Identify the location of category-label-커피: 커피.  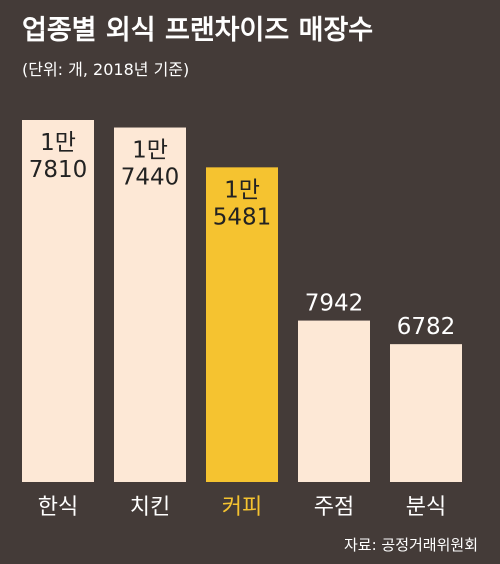
(242, 507).